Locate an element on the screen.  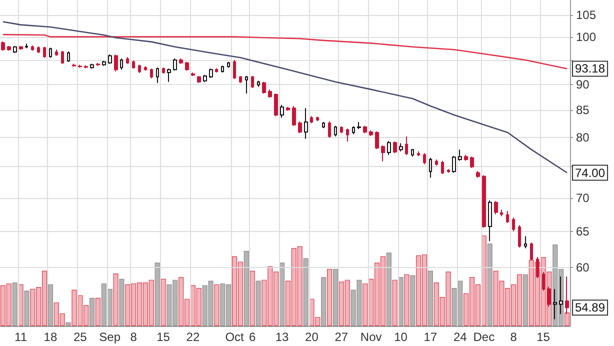
x-tick-label: 6 is located at coordinates (252, 337).